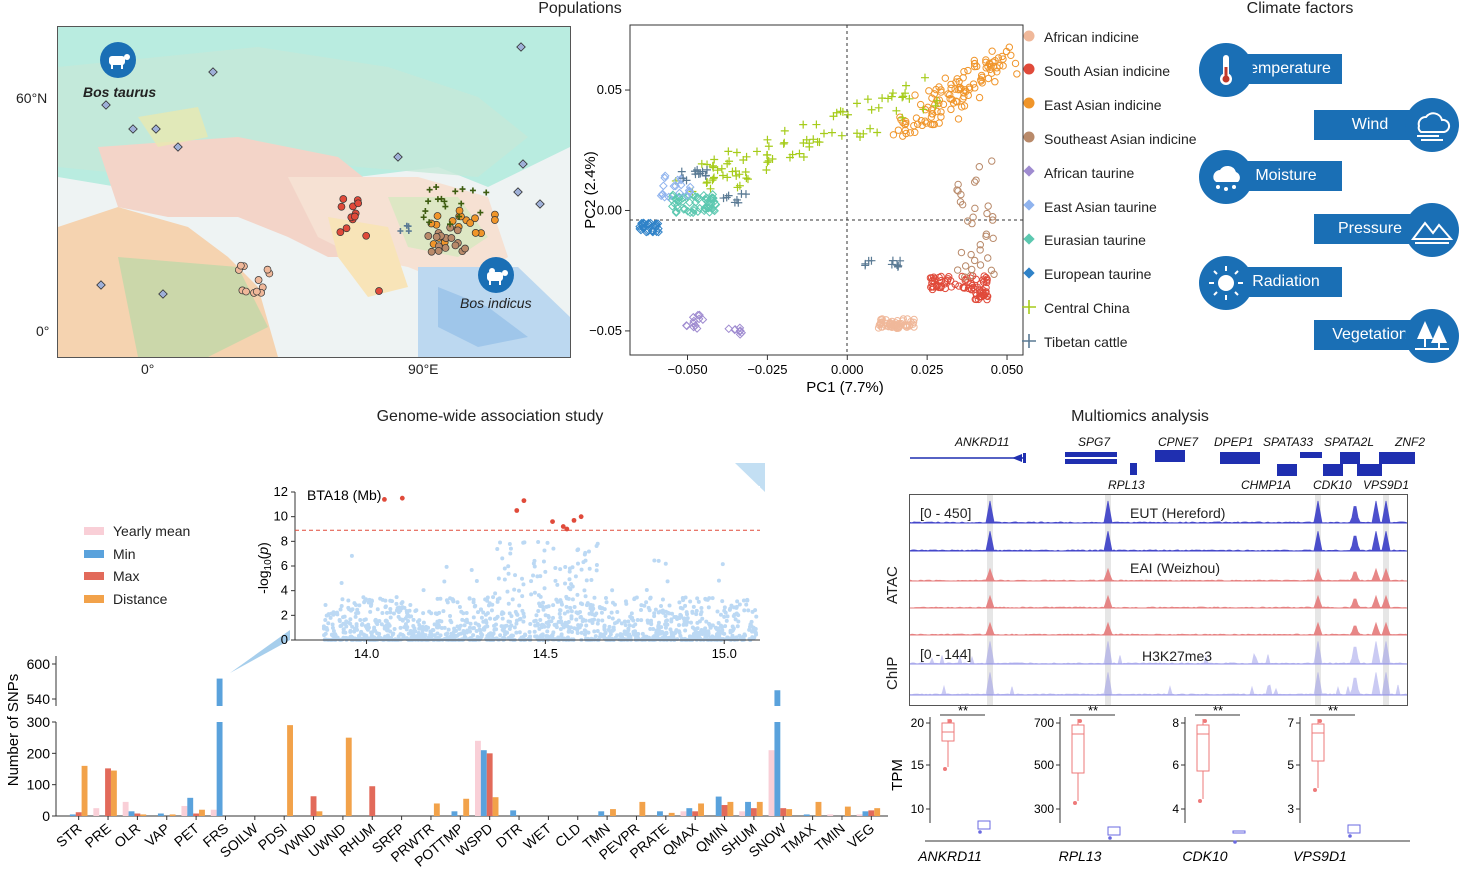  What do you see at coordinates (1432, 230) in the screenshot?
I see `mountain-icon` at bounding box center [1432, 230].